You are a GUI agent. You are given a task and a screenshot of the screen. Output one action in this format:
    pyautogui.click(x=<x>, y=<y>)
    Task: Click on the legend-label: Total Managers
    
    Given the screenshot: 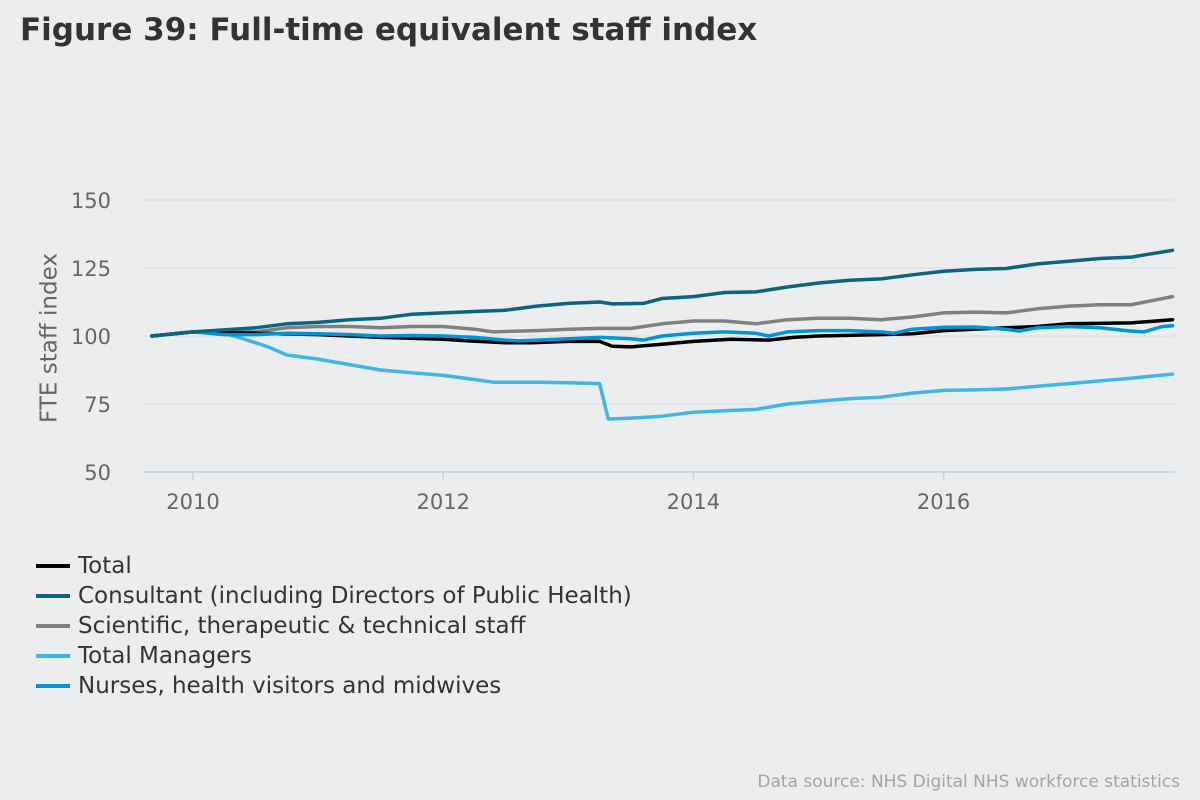 What is the action you would take?
    pyautogui.click(x=165, y=656)
    